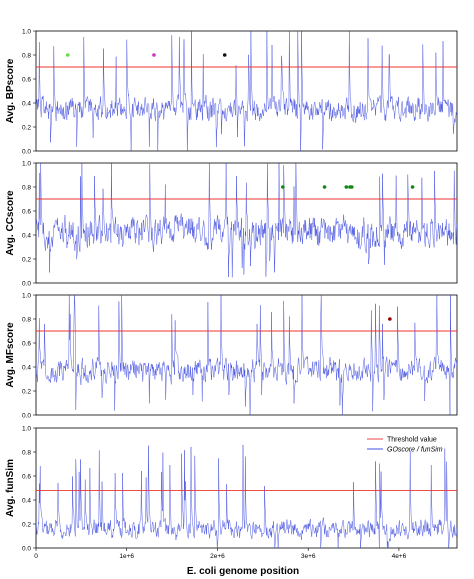 The width and height of the screenshot is (474, 579). I want to click on x-axis: 0 1e+6 2e+6 3e+6 4e+6, so click(220, 554).